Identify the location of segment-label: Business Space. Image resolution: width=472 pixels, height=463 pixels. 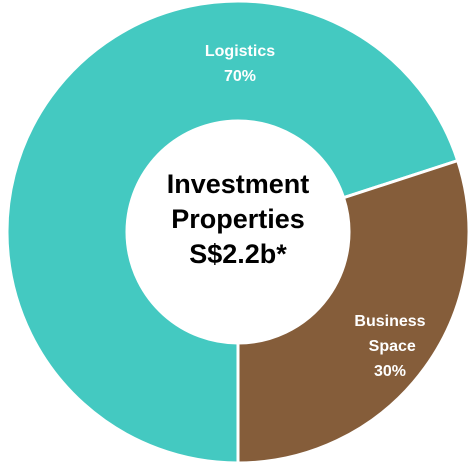
(389, 334).